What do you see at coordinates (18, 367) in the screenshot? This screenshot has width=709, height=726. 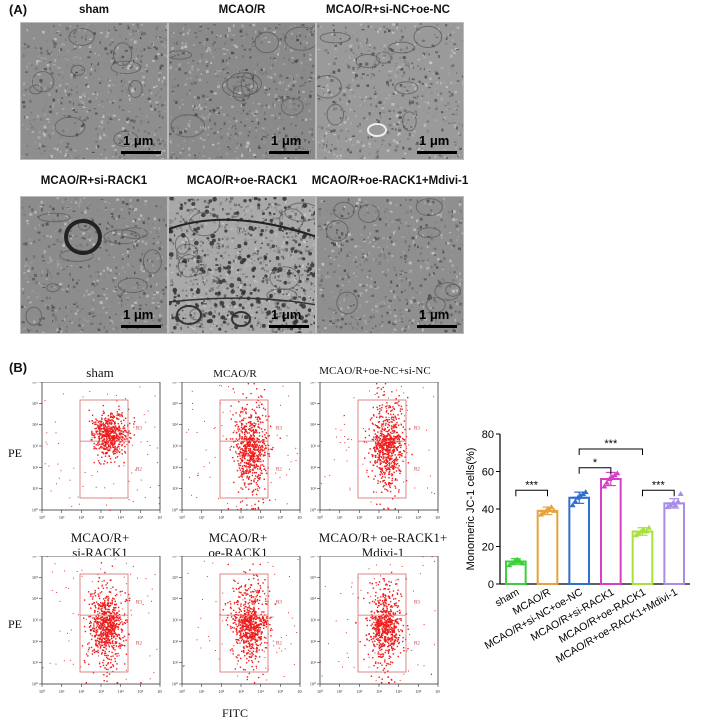 I see `panel-b-label: (B)` at bounding box center [18, 367].